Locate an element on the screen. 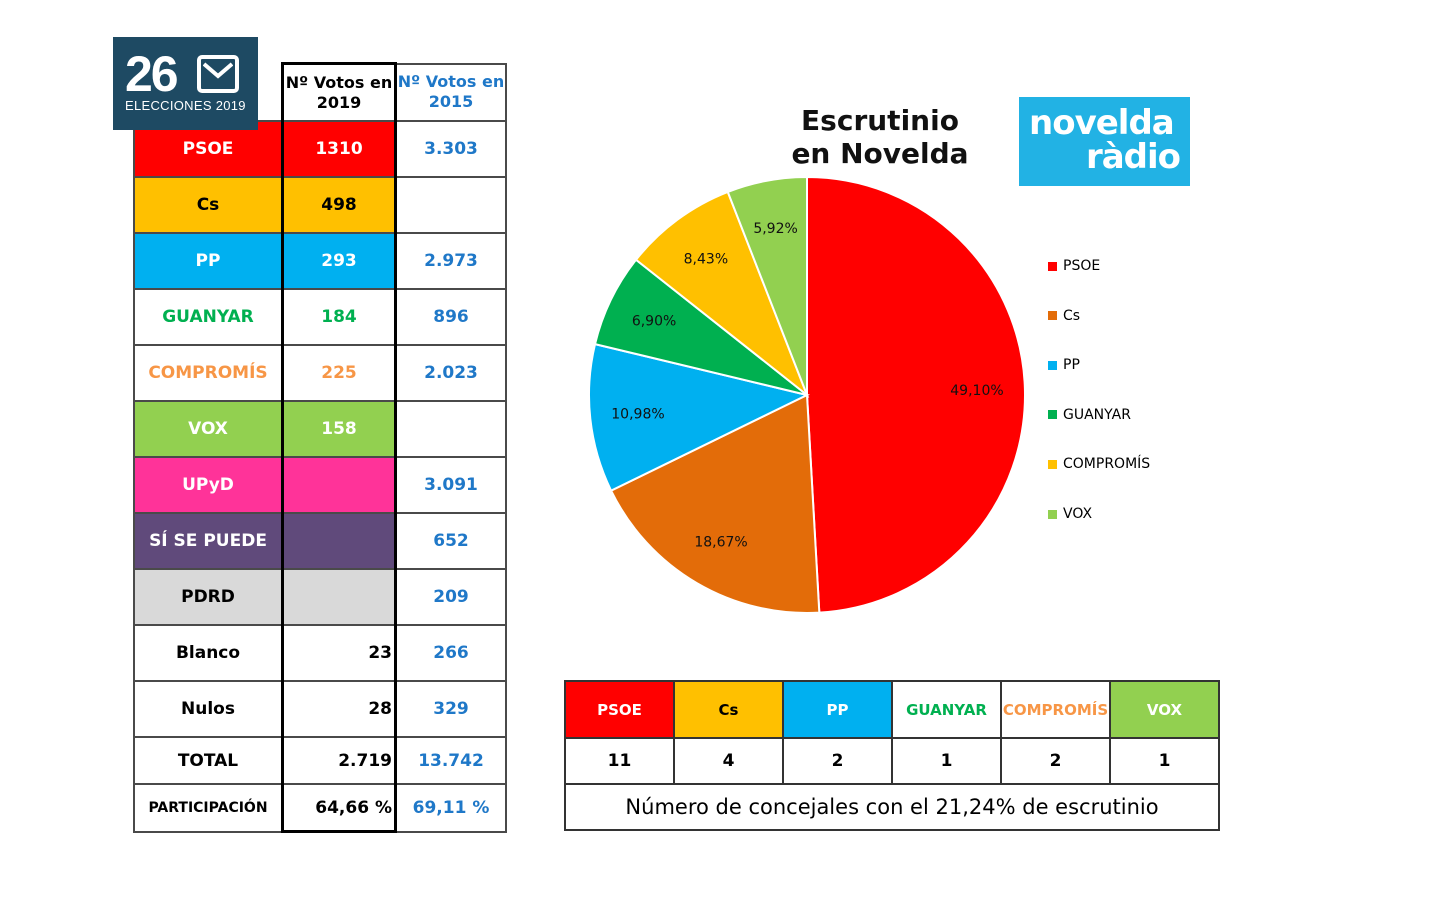 The width and height of the screenshot is (1440, 900). party-name-cell: Blanco is located at coordinates (208, 653).